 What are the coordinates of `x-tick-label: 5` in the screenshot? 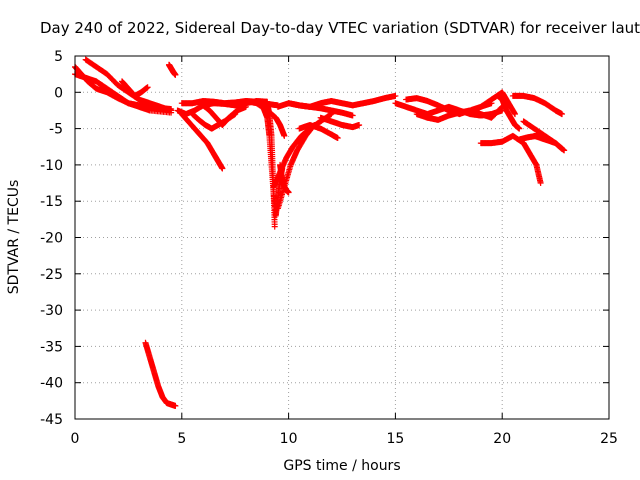 It's located at (181, 439).